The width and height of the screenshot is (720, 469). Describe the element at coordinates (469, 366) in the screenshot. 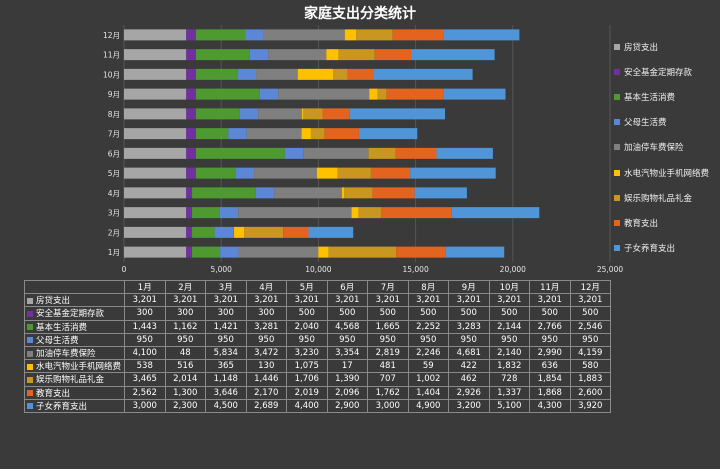

I see `table-cell: 422` at that location.